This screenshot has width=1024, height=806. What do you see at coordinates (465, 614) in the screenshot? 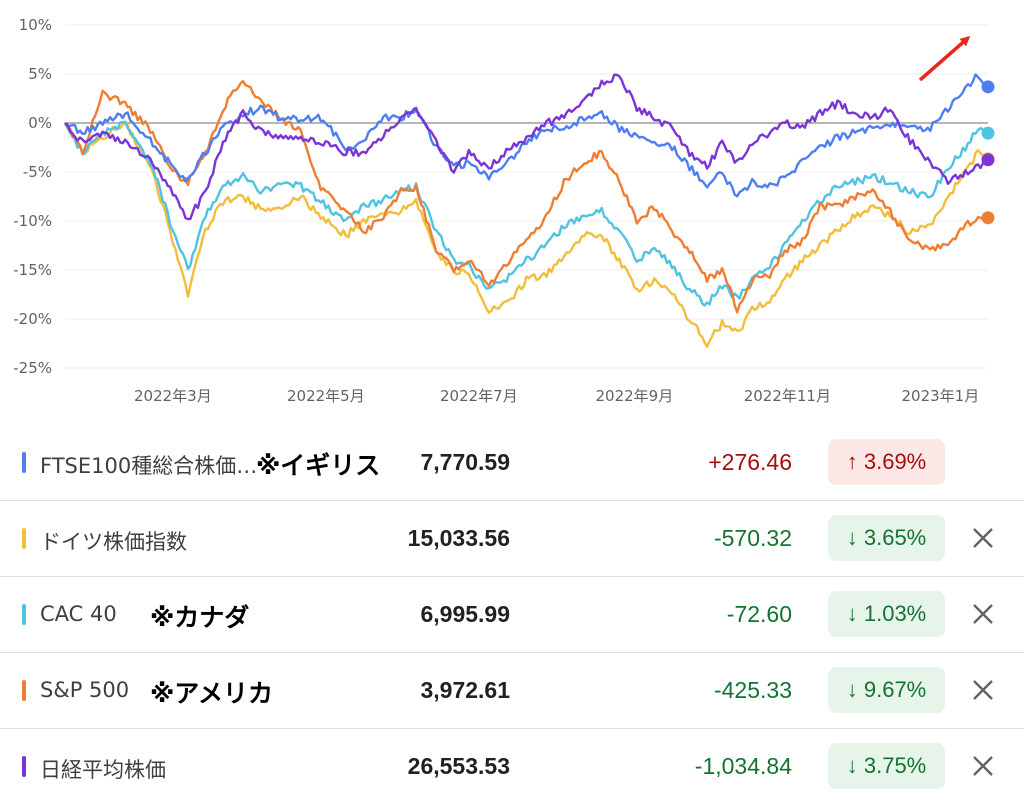
I see `index-price: 6,995.99` at bounding box center [465, 614].